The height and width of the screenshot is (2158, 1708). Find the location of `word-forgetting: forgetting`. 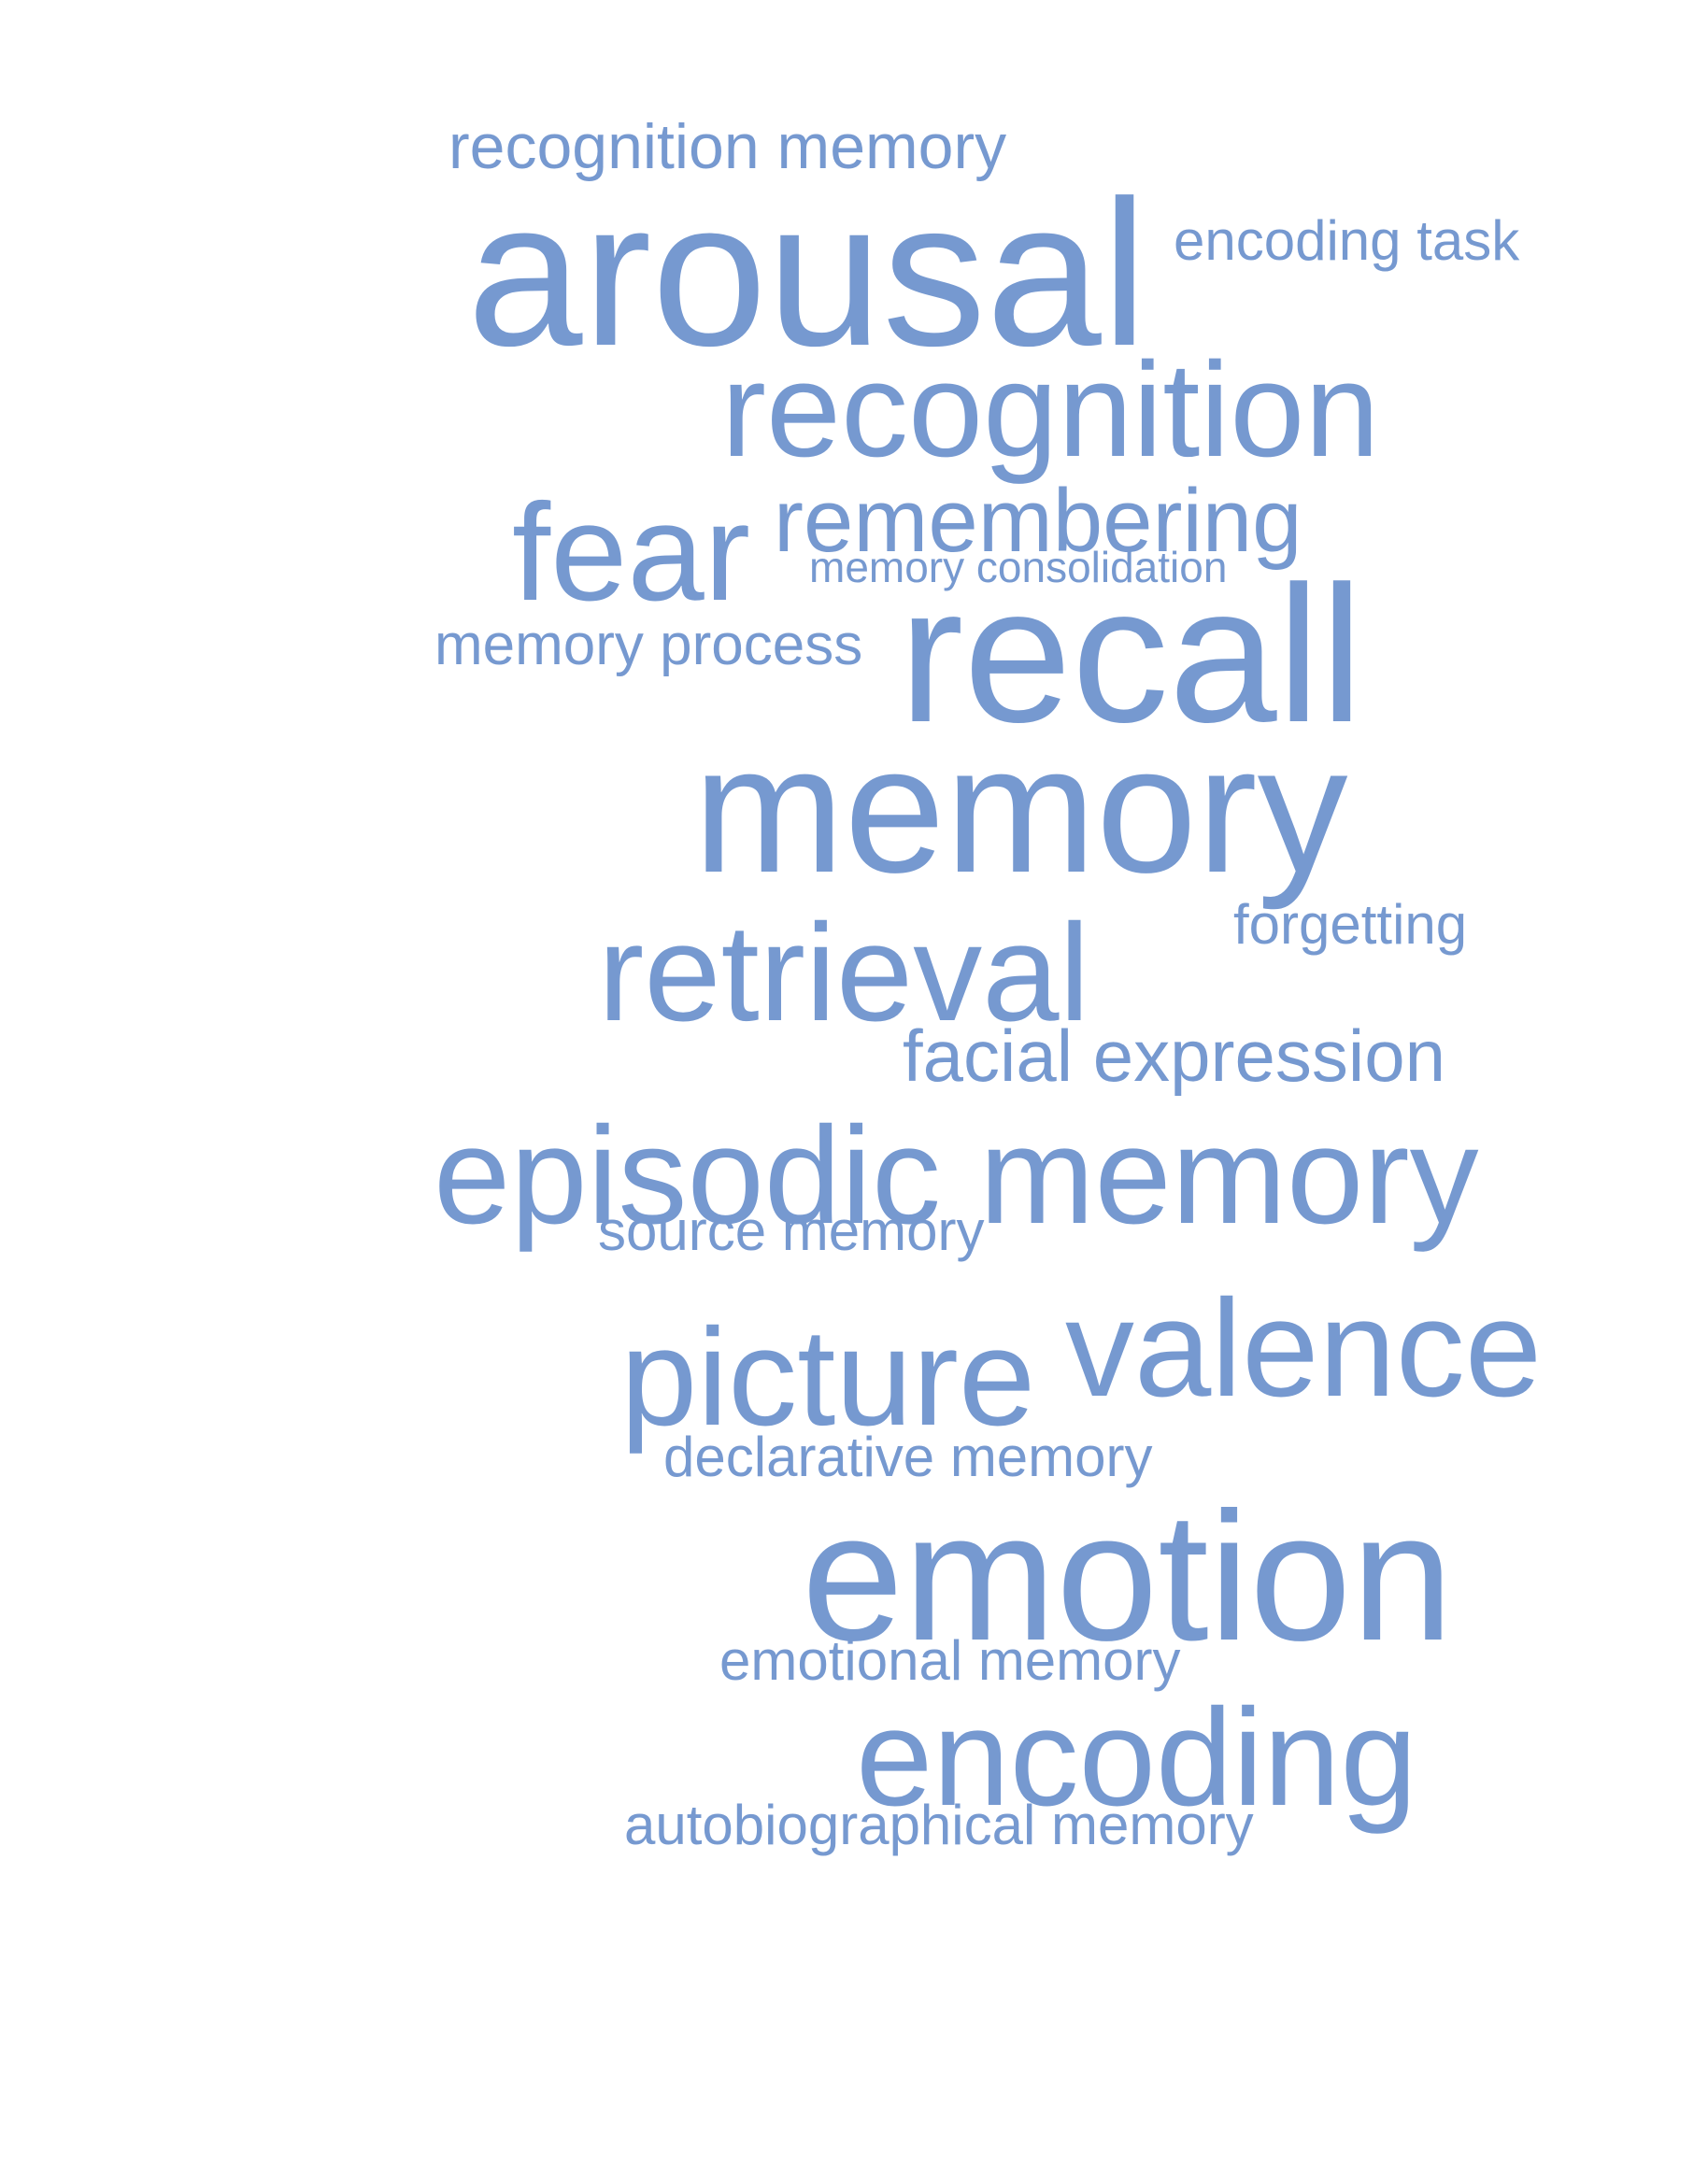

word-forgetting: forgetting is located at coordinates (1350, 924).